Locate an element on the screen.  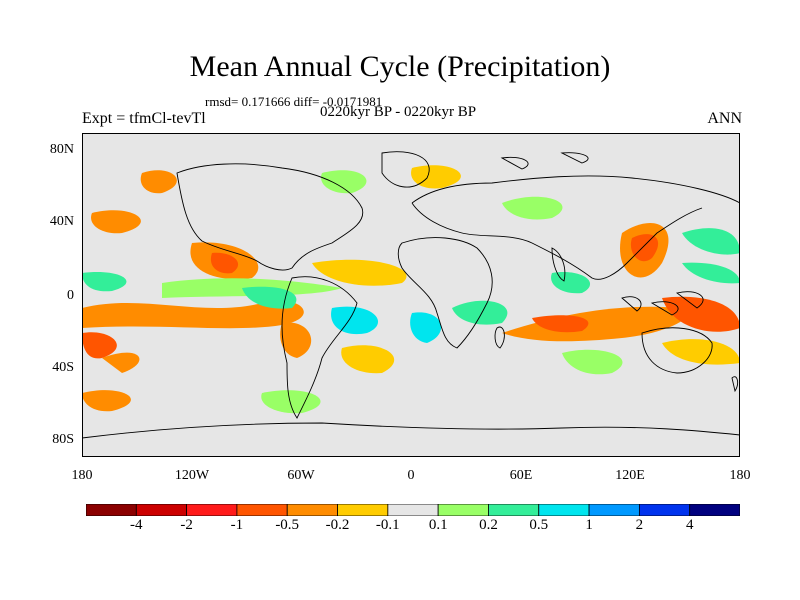
lon-tick-label: 60E is located at coordinates (521, 475).